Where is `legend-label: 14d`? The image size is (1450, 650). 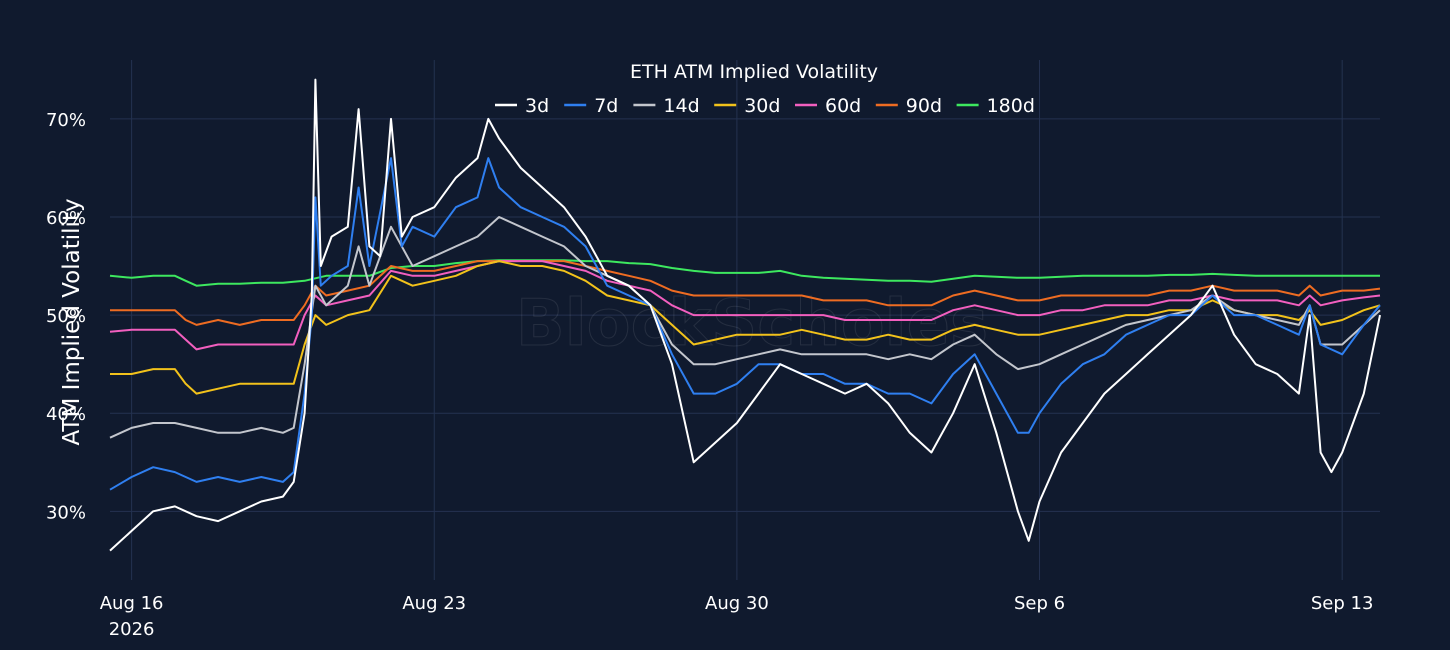 legend-label: 14d is located at coordinates (681, 106).